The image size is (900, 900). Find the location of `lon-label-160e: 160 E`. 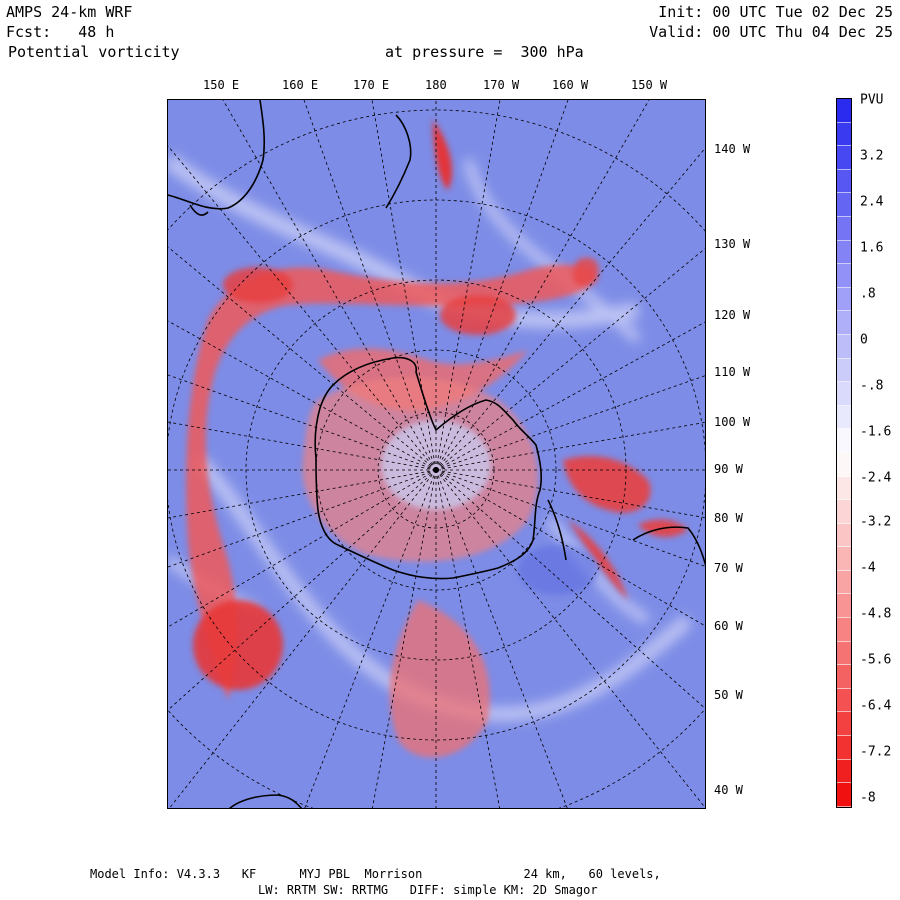

lon-label-160e: 160 E is located at coordinates (300, 85).